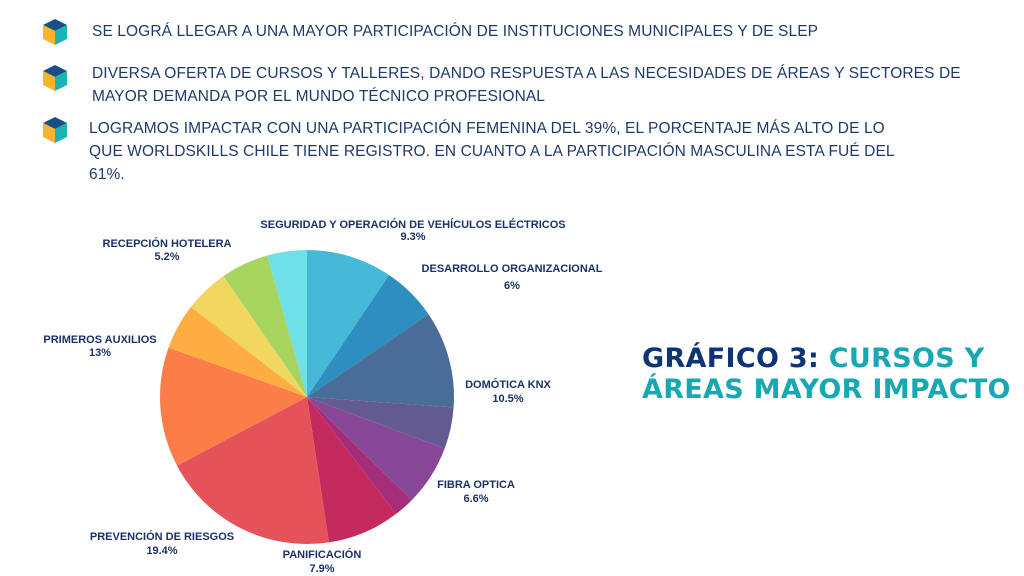 The image size is (1024, 576). What do you see at coordinates (166, 257) in the screenshot?
I see `slice-value-label: 5.2%` at bounding box center [166, 257].